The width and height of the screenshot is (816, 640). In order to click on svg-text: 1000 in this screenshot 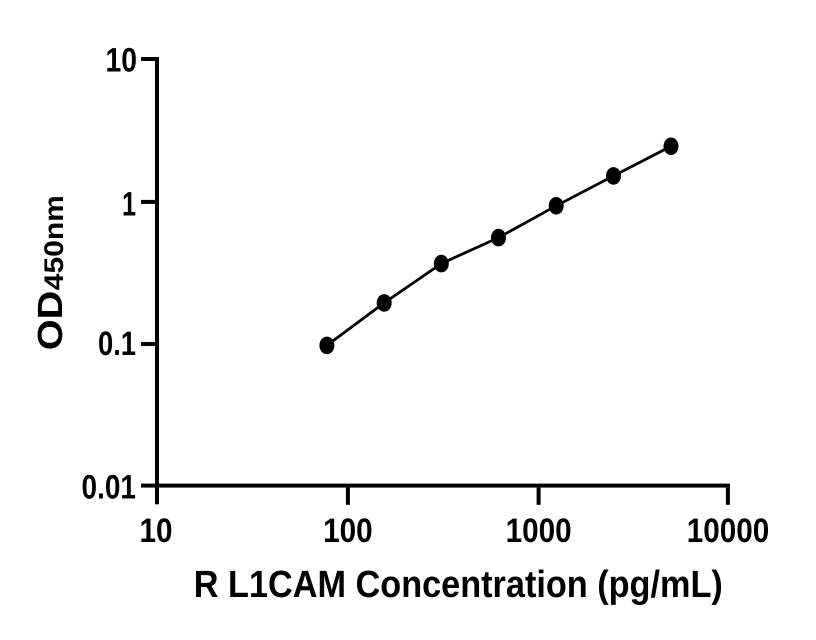, I will do `click(539, 531)`.